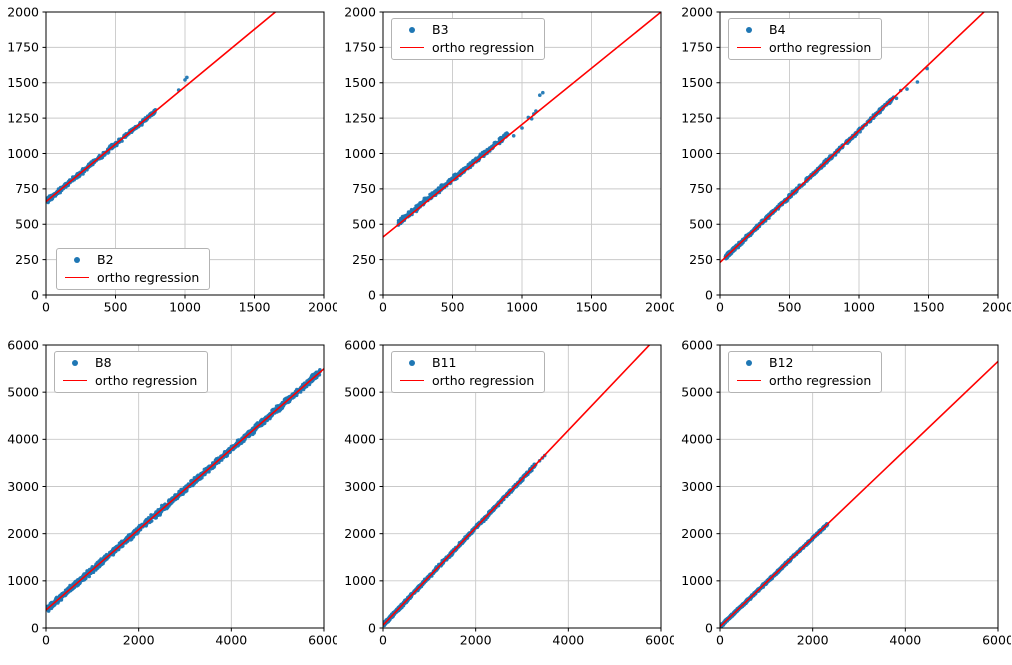  What do you see at coordinates (466, 29) in the screenshot?
I see `legend-item-series: B3` at bounding box center [466, 29].